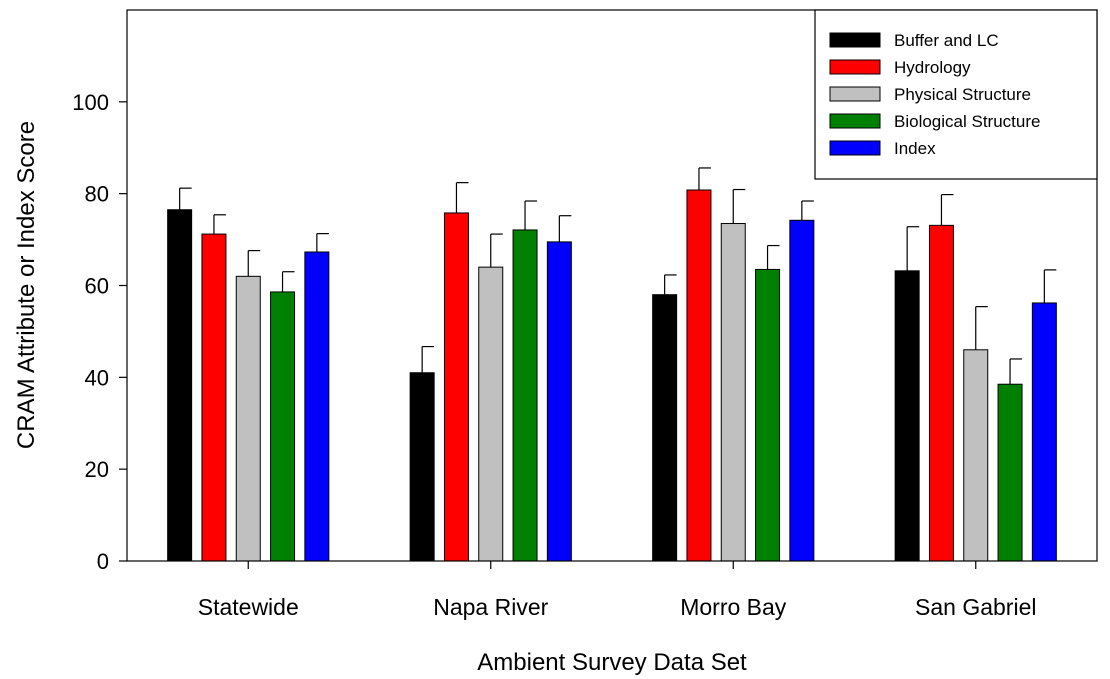  What do you see at coordinates (975, 607) in the screenshot?
I see `x-tick-label: San Gabriel` at bounding box center [975, 607].